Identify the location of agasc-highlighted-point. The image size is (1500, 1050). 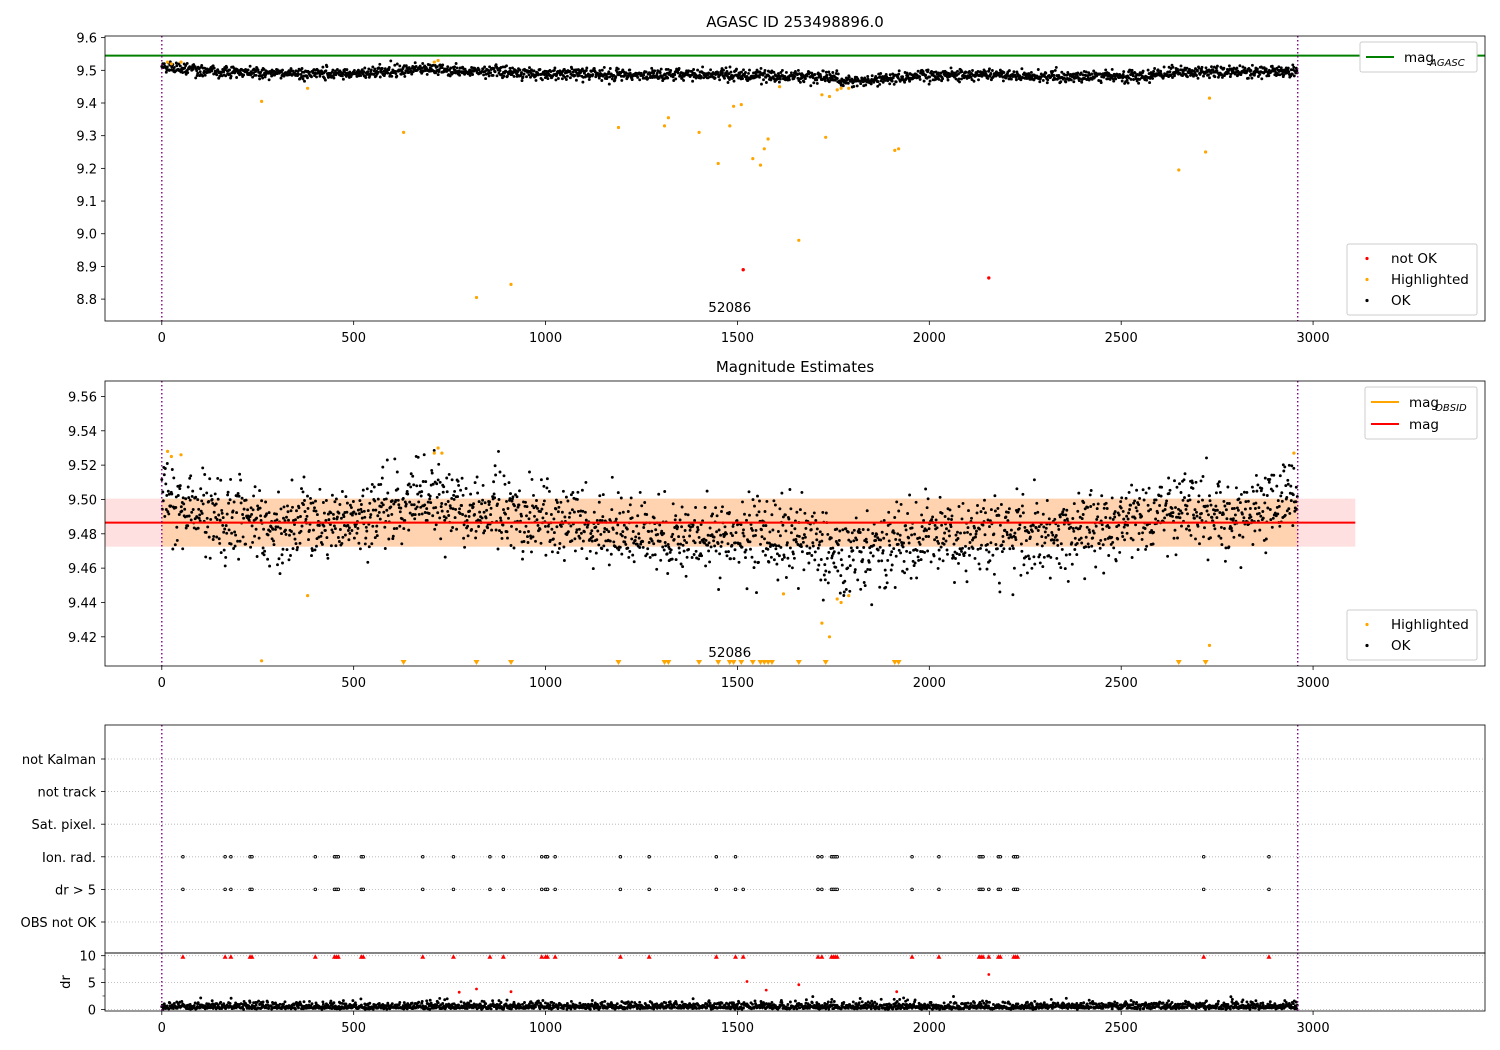
(262, 101).